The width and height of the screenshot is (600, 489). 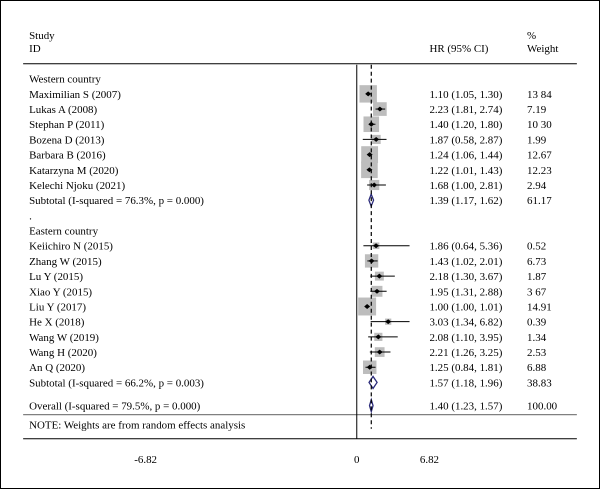 I want to click on study-weight: 10 30, so click(x=539, y=125).